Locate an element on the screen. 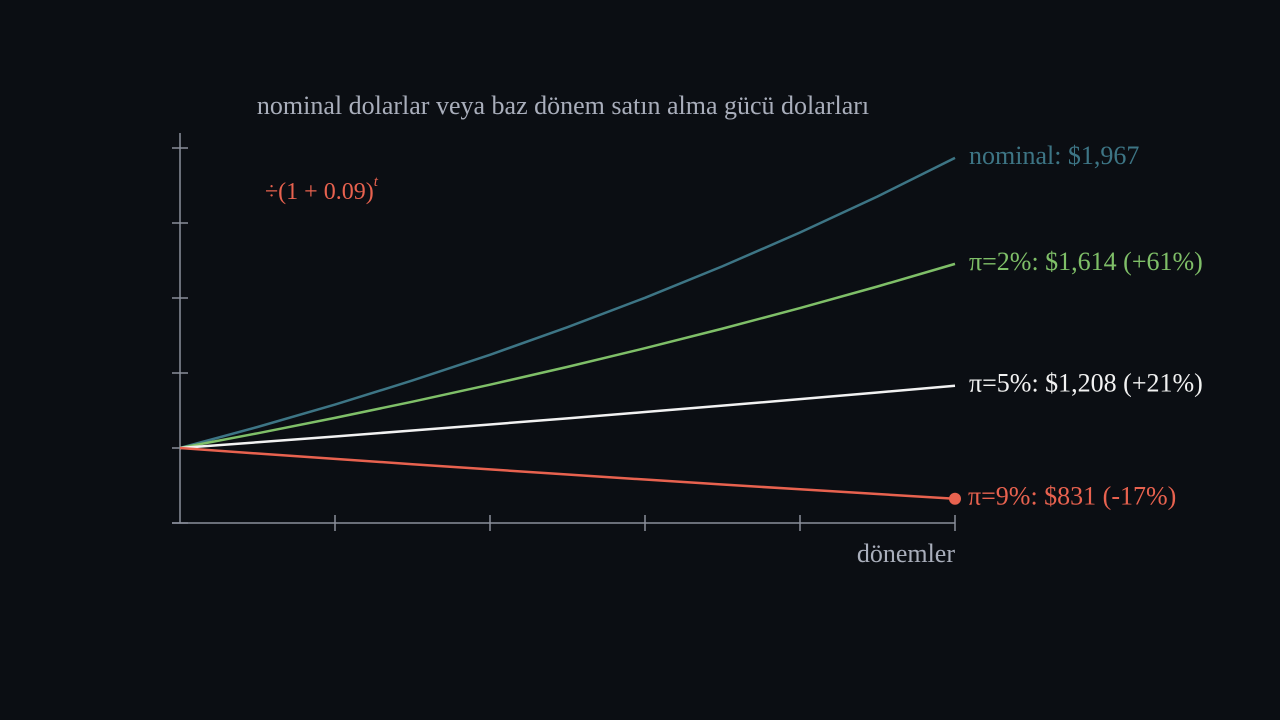 The height and width of the screenshot is (720, 1280). series-label: π=2%: $1,614 (+61%) is located at coordinates (1086, 261).